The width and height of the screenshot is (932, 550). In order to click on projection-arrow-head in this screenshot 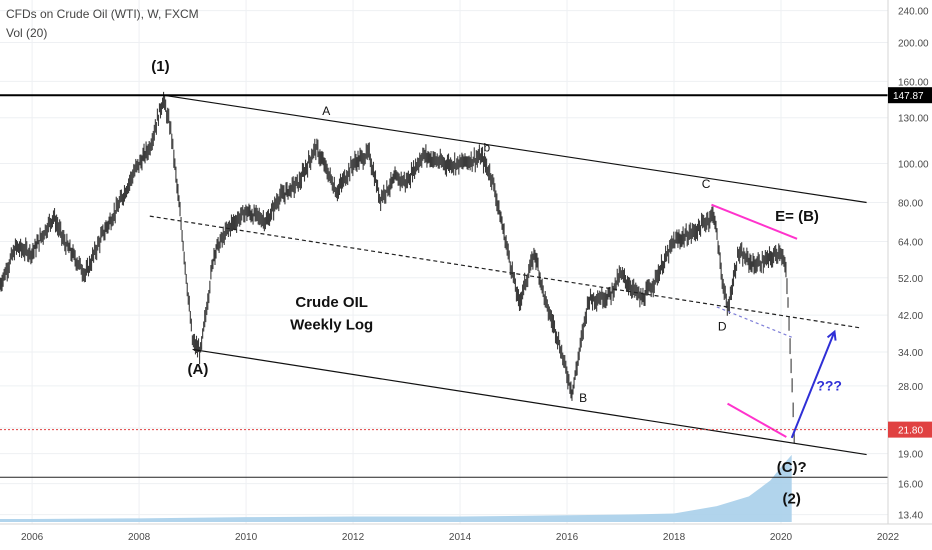, I will do `click(831, 335)`.